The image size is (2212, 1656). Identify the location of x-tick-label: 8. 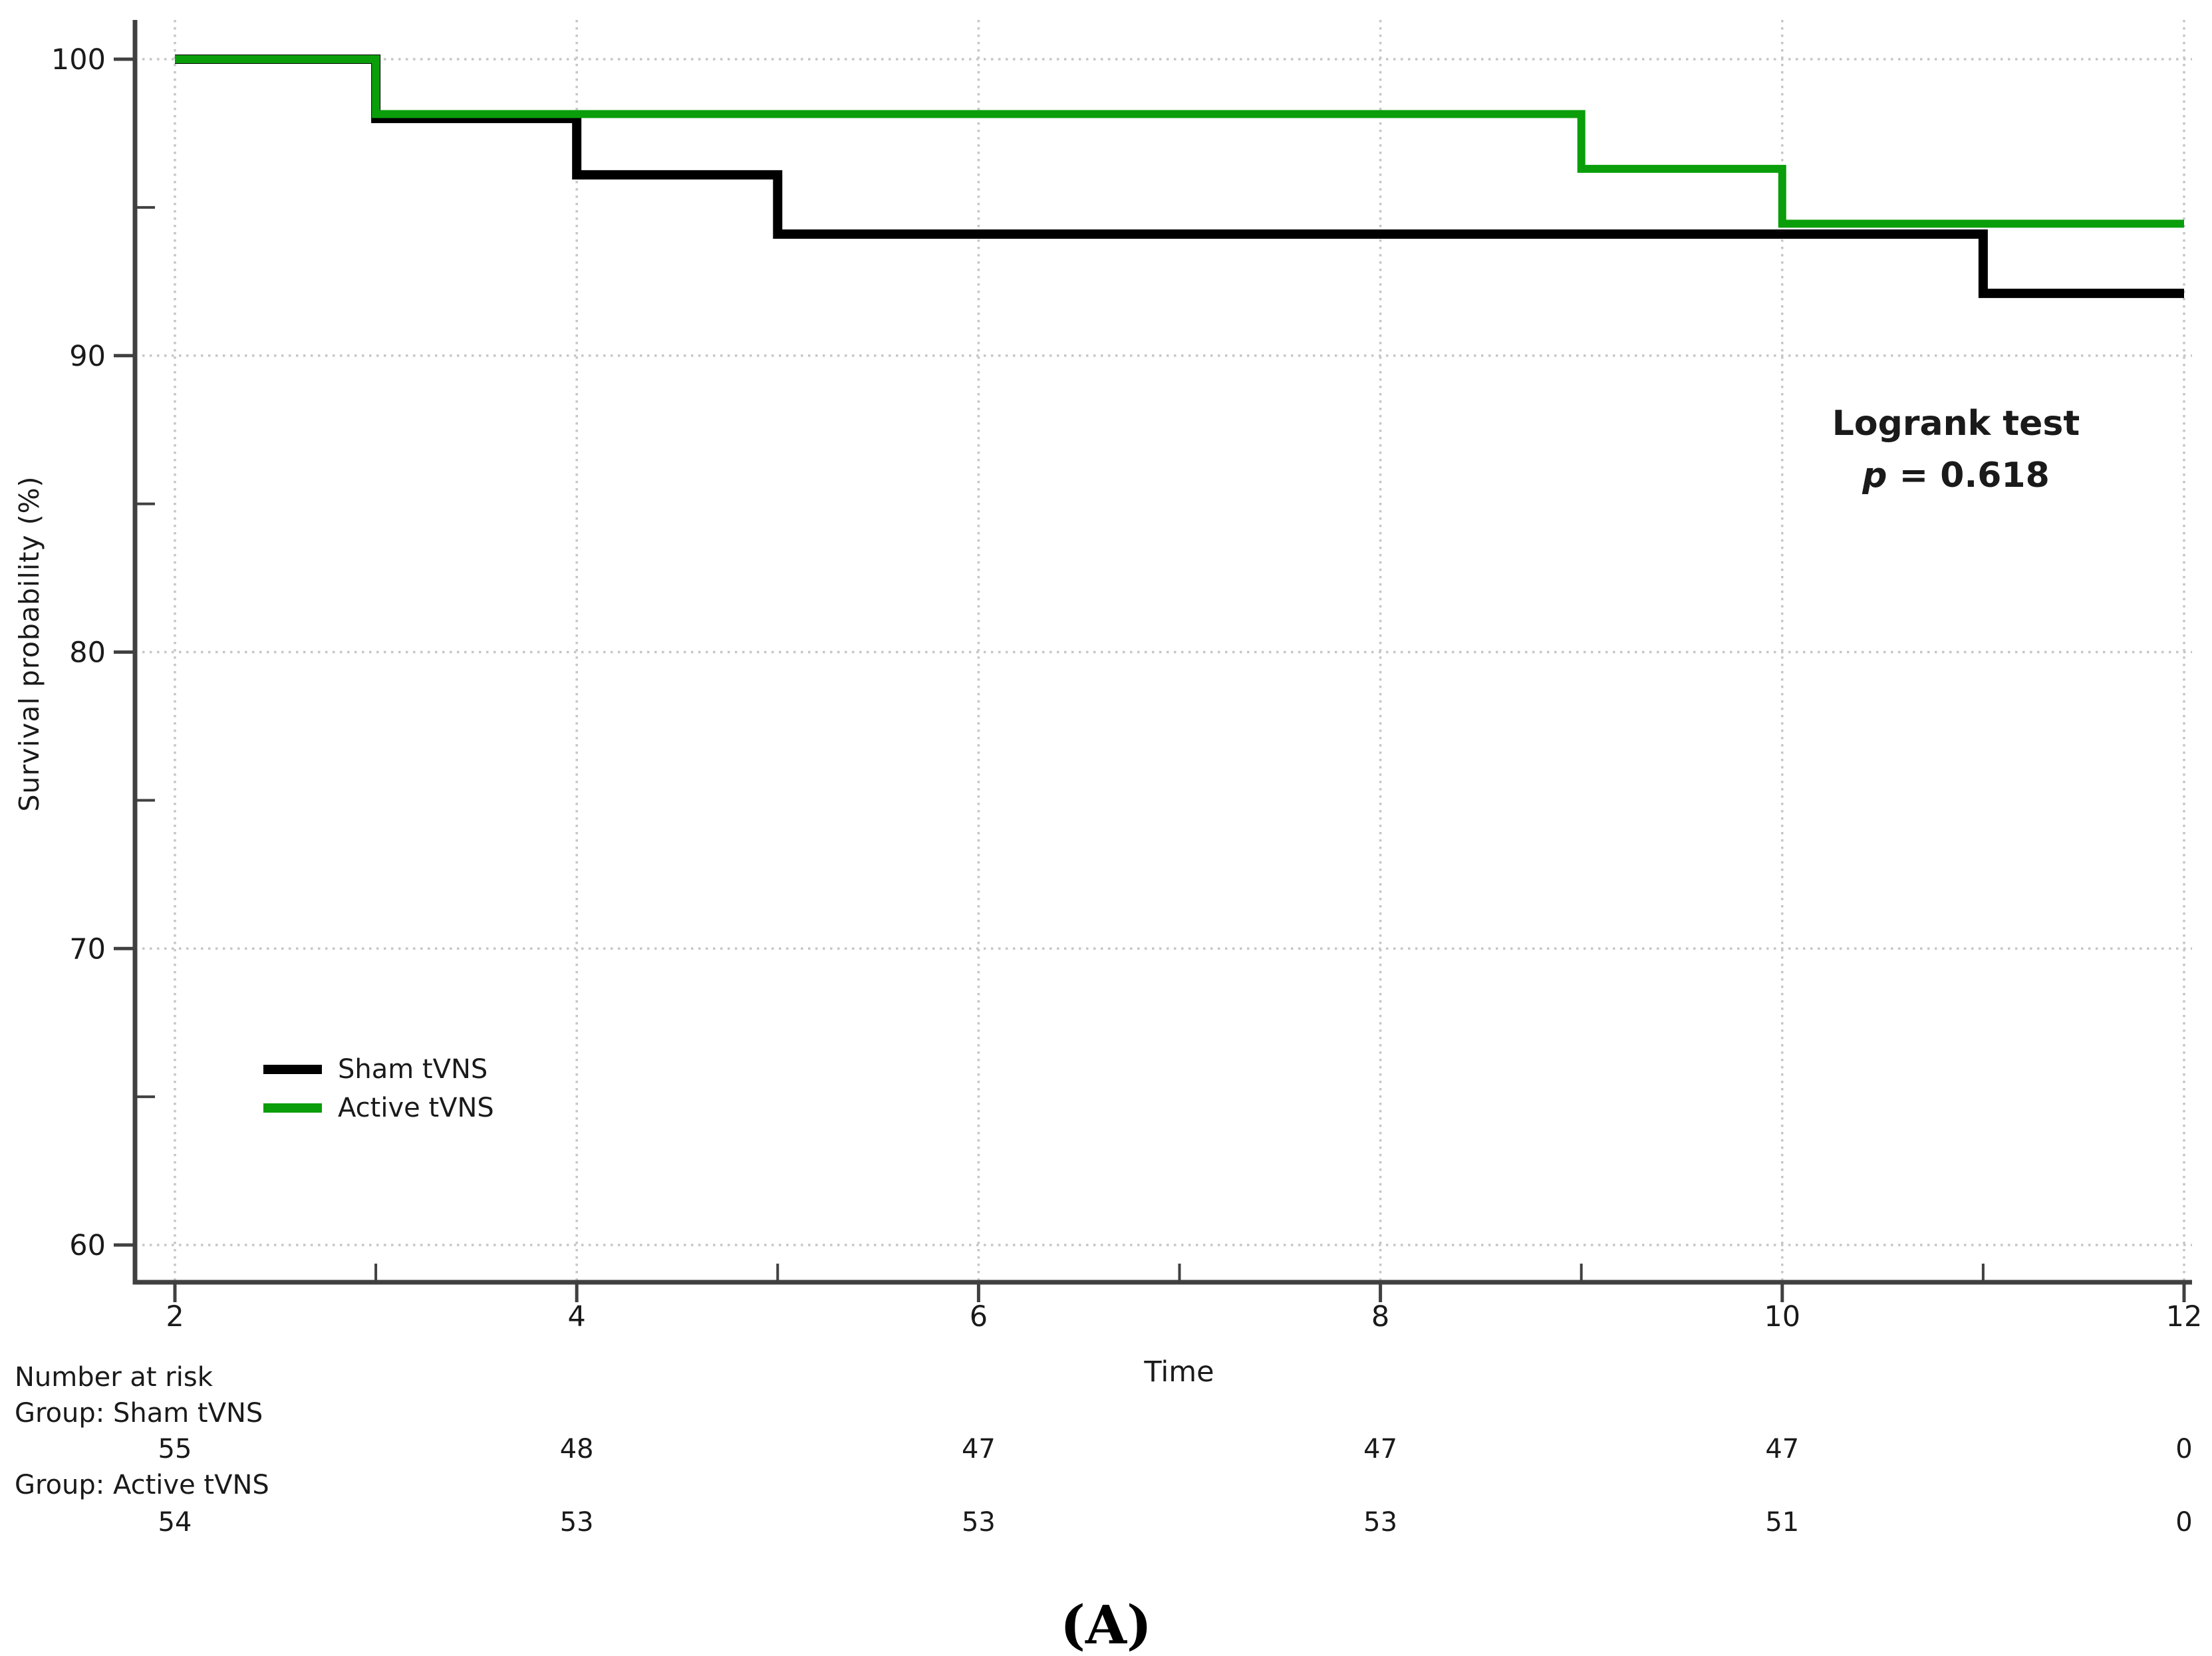
(1380, 1316).